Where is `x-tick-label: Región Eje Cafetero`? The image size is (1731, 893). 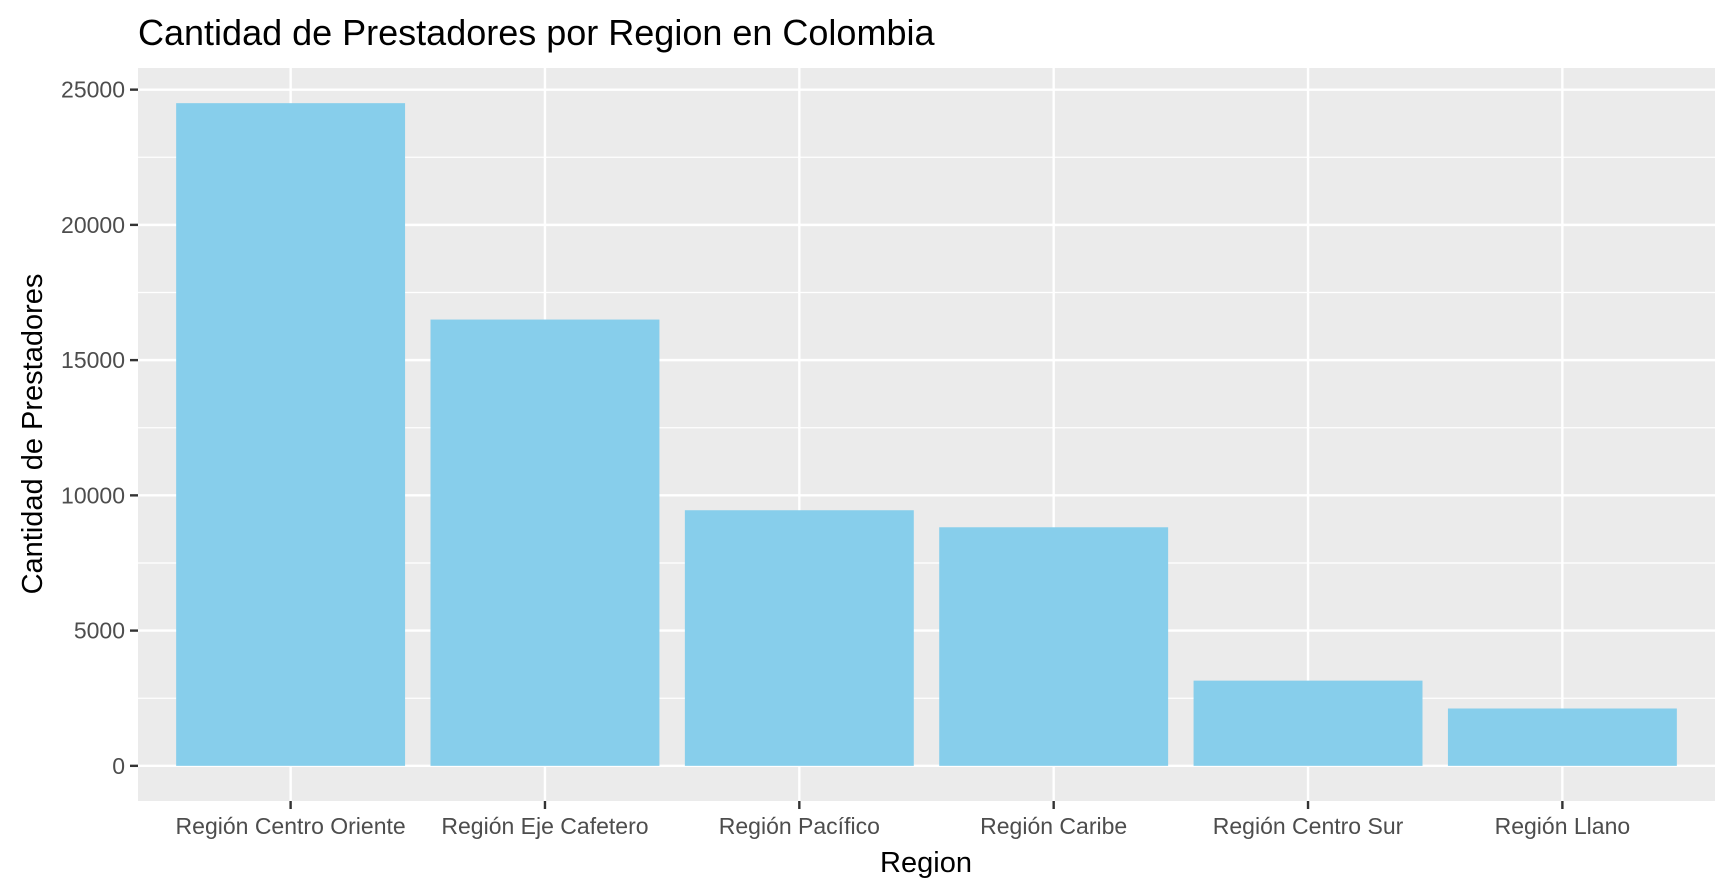 x-tick-label: Región Eje Cafetero is located at coordinates (544, 826).